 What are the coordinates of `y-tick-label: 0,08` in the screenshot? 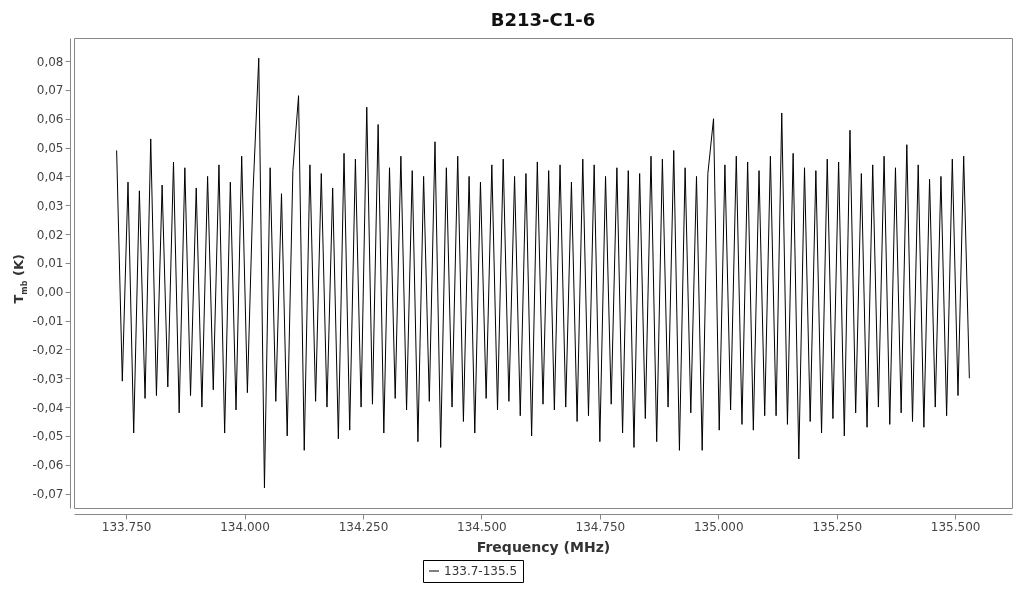 It's located at (50, 61).